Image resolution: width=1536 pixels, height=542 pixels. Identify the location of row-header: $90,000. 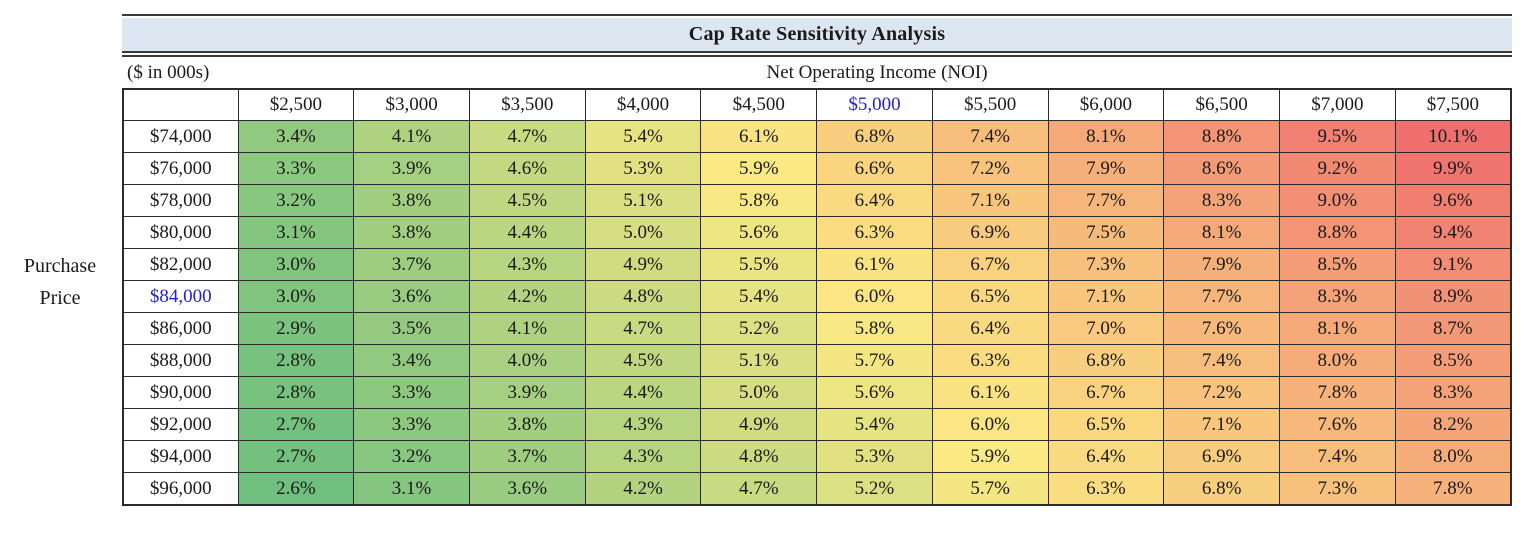
(180, 392).